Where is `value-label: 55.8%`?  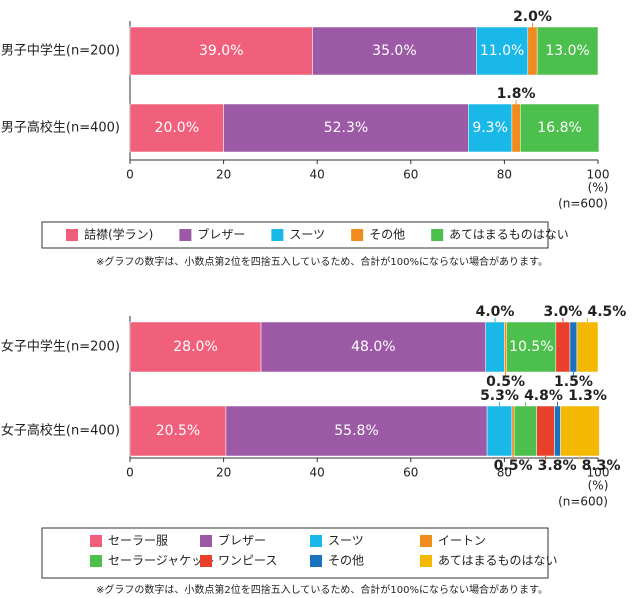 value-label: 55.8% is located at coordinates (356, 431).